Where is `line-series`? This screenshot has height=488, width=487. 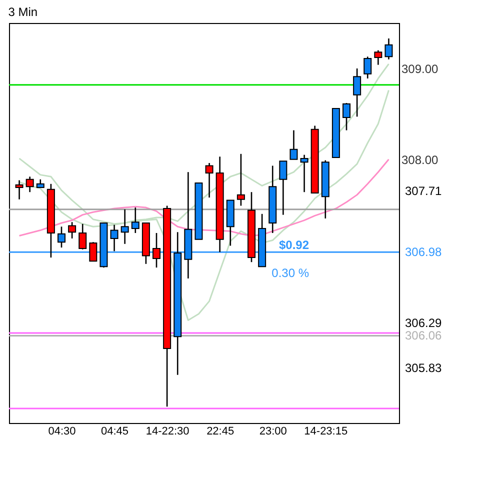 line-series is located at coordinates (204, 197).